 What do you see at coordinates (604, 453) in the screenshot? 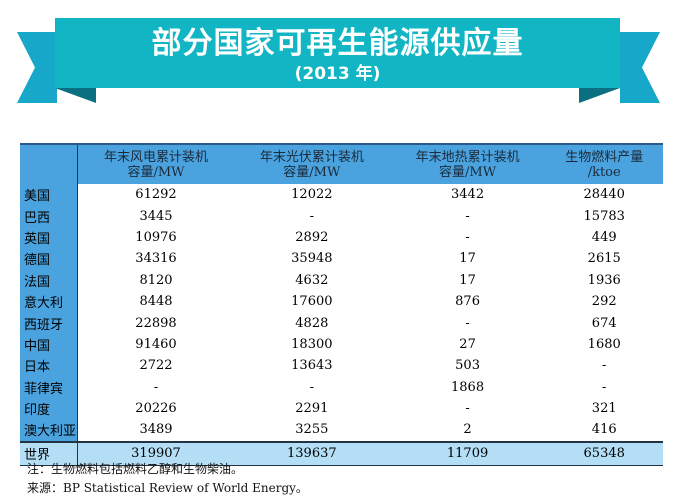
I see `value-cell: 65348` at bounding box center [604, 453].